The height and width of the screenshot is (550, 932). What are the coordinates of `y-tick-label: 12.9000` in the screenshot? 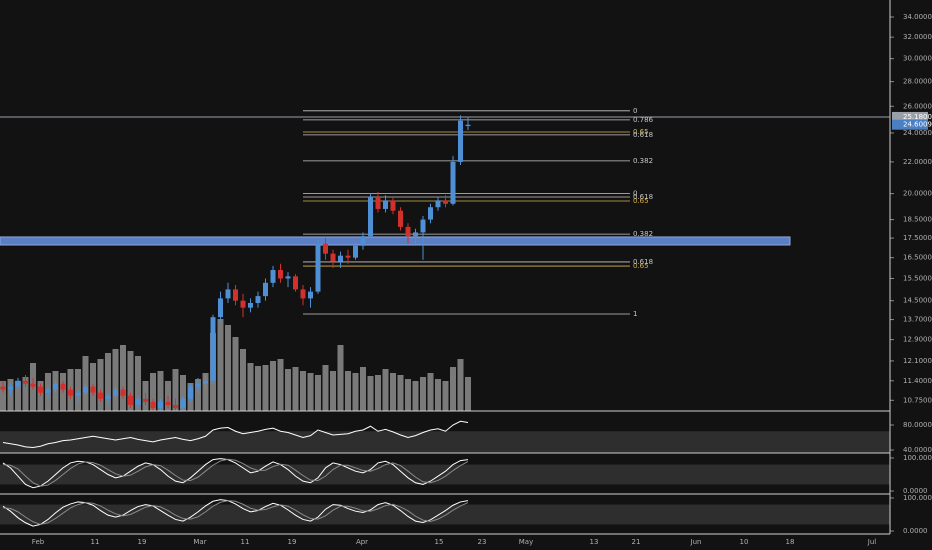 It's located at (917, 340).